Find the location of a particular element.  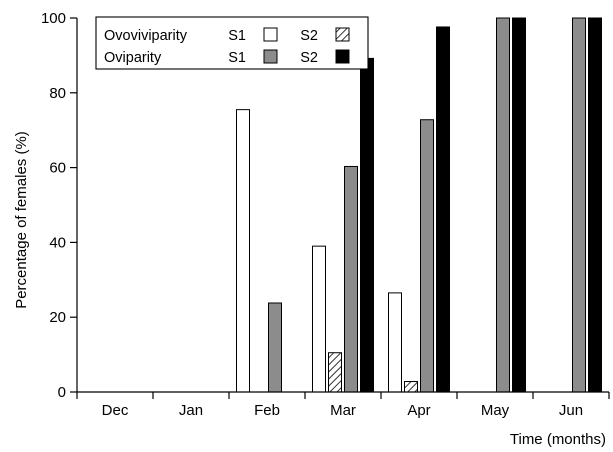

x-ticks: Dec Jan Feb Mar Apr May Jun is located at coordinates (343, 405).